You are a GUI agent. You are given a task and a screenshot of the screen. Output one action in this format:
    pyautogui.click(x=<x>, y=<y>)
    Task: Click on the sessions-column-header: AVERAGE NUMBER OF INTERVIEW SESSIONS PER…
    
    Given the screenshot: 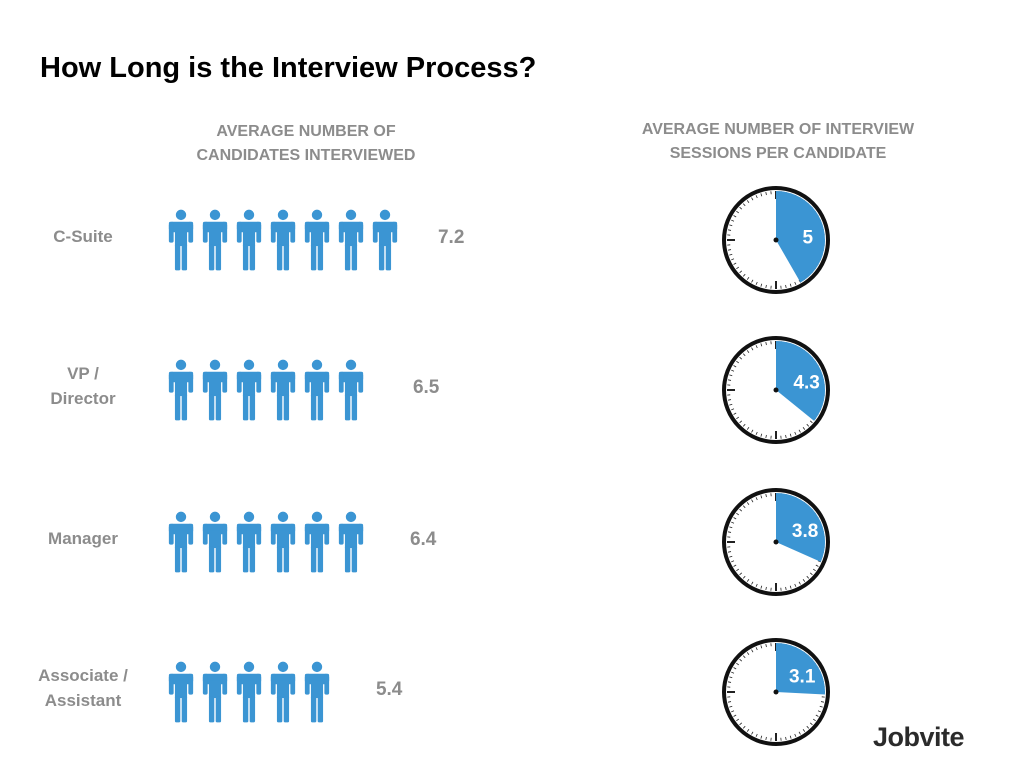 What is the action you would take?
    pyautogui.click(x=778, y=142)
    